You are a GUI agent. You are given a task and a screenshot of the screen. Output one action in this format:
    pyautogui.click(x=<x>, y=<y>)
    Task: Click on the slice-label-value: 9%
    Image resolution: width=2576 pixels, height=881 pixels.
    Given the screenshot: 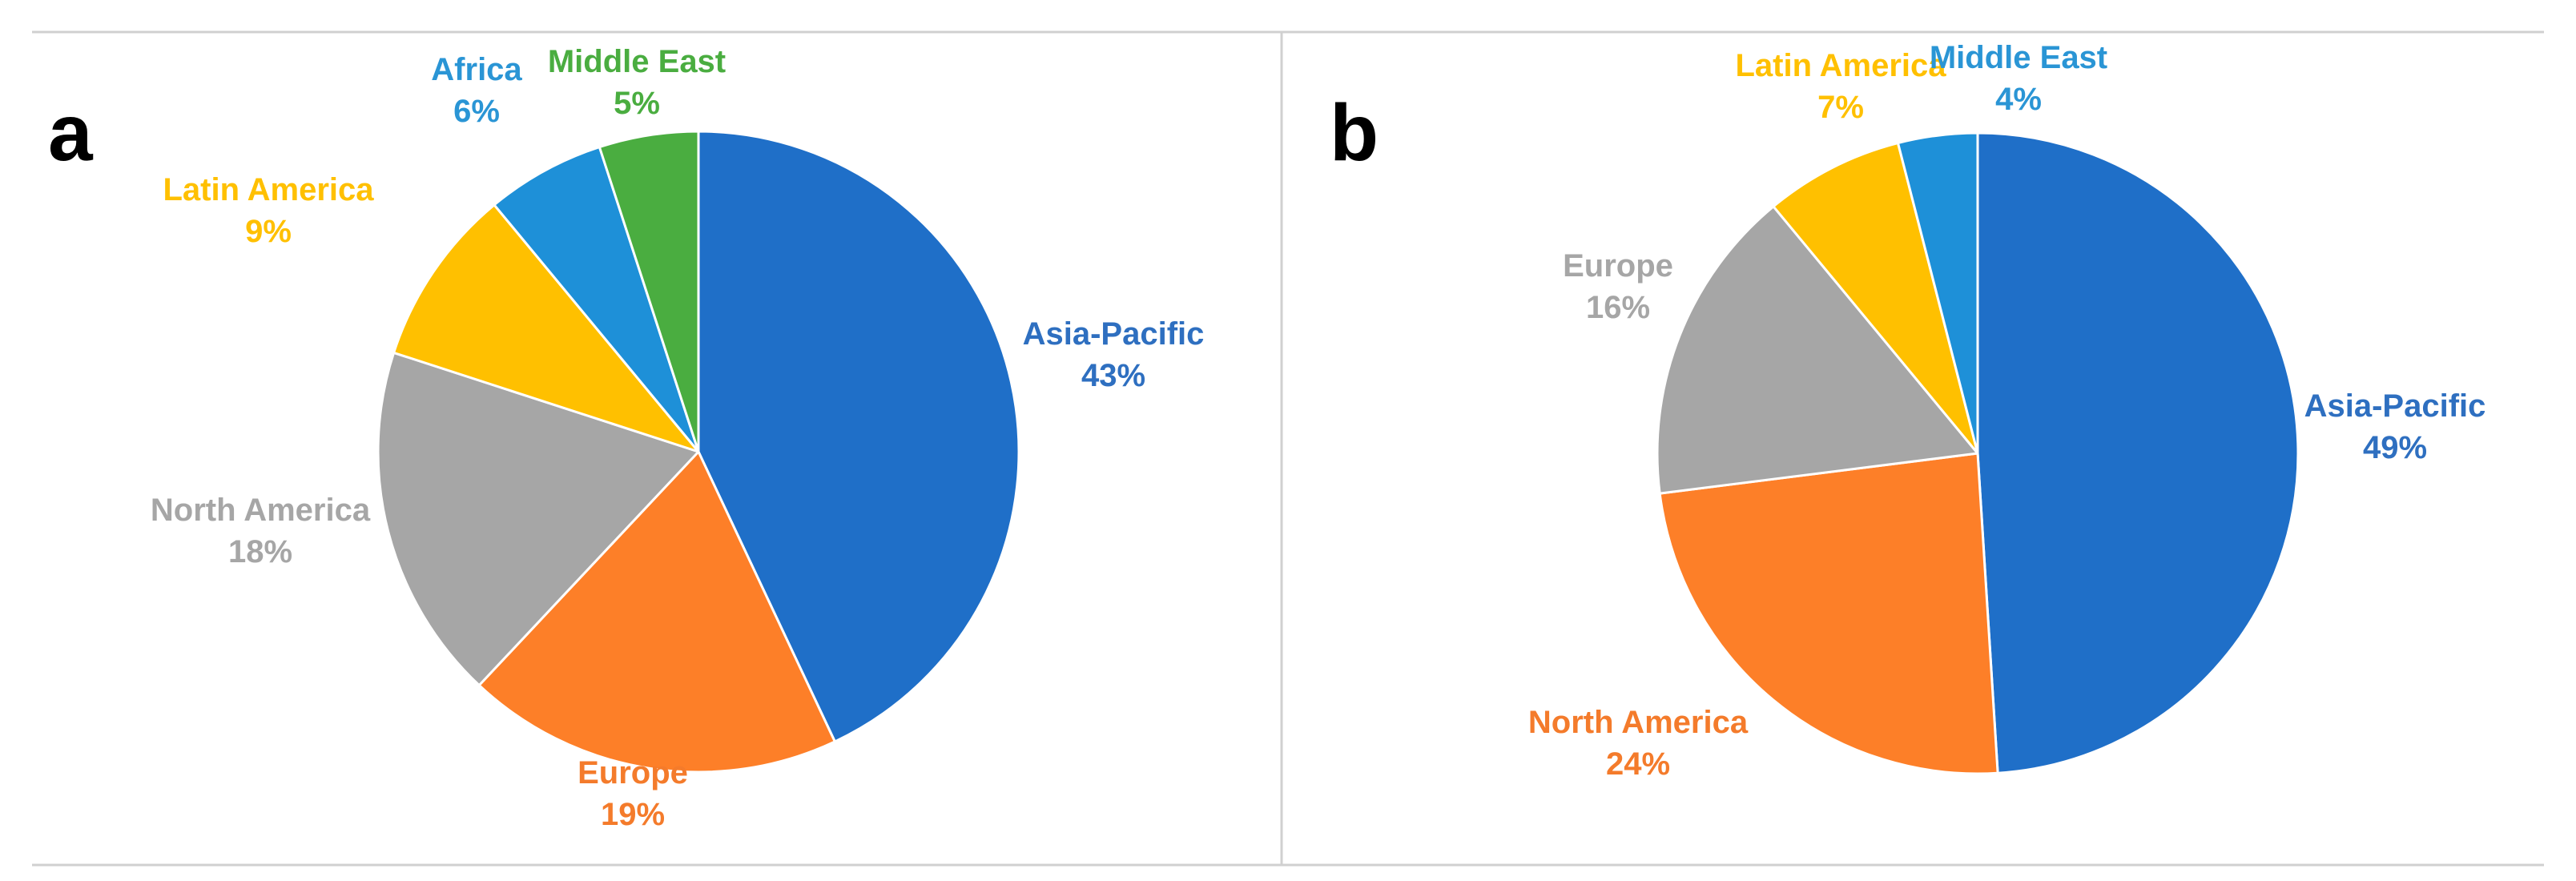 What is the action you would take?
    pyautogui.click(x=268, y=232)
    